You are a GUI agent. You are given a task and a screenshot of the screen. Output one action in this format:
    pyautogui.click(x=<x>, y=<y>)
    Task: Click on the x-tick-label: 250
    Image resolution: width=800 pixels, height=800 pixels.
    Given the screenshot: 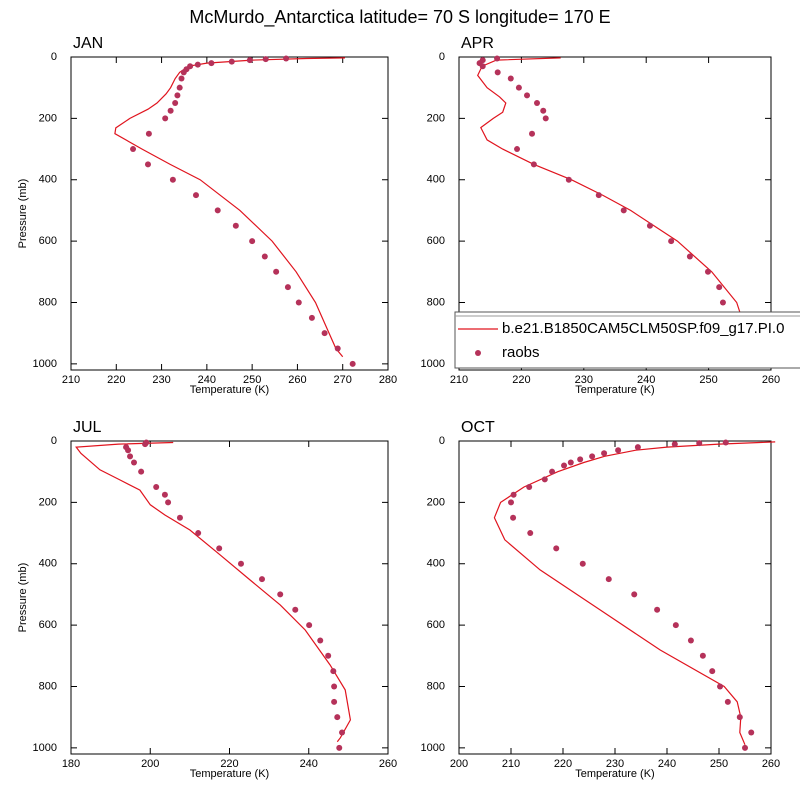 What is the action you would take?
    pyautogui.click(x=719, y=764)
    